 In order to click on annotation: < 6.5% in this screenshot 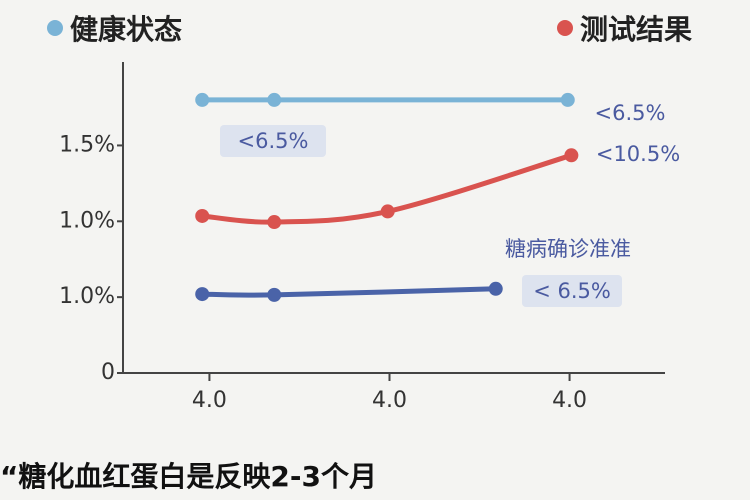, I will do `click(572, 291)`.